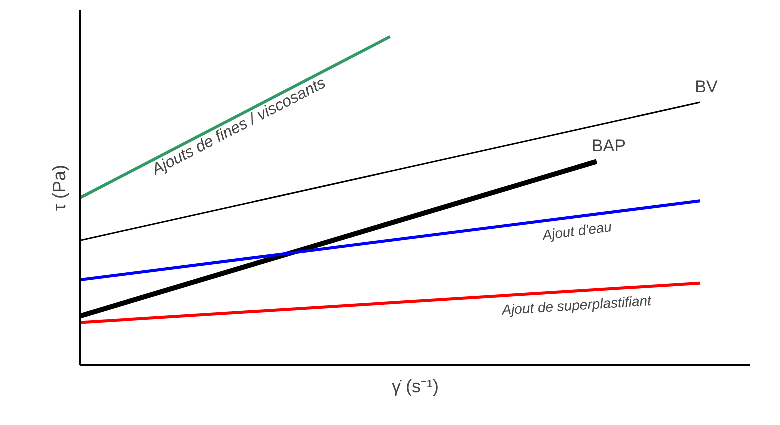  What do you see at coordinates (576, 305) in the screenshot?
I see `series-label: Ajout de superplastifiant` at bounding box center [576, 305].